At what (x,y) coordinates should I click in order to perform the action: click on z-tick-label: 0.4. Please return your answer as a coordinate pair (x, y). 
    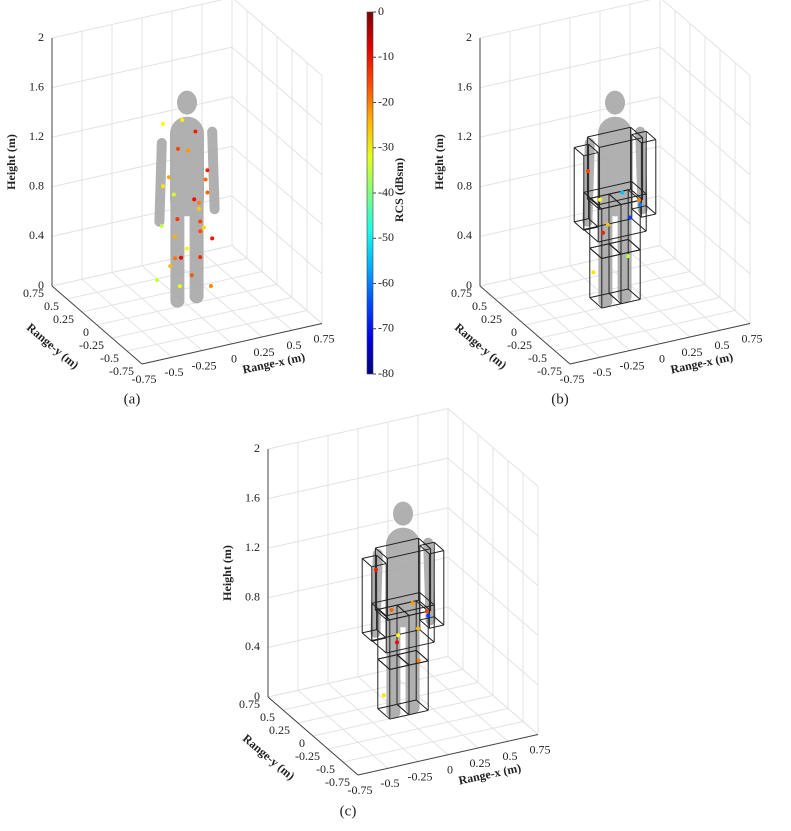
    Looking at the image, I should click on (464, 235).